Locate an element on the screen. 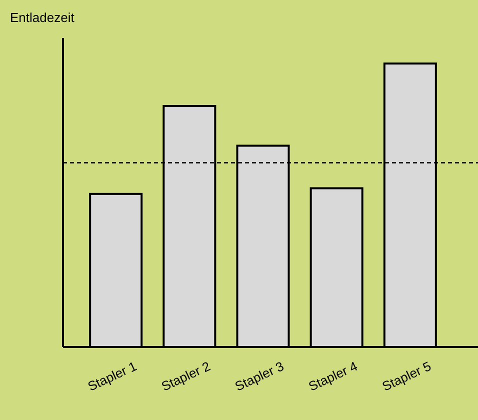 This screenshot has height=420, width=478. y-axis-title: Entladezeit is located at coordinates (42, 17).